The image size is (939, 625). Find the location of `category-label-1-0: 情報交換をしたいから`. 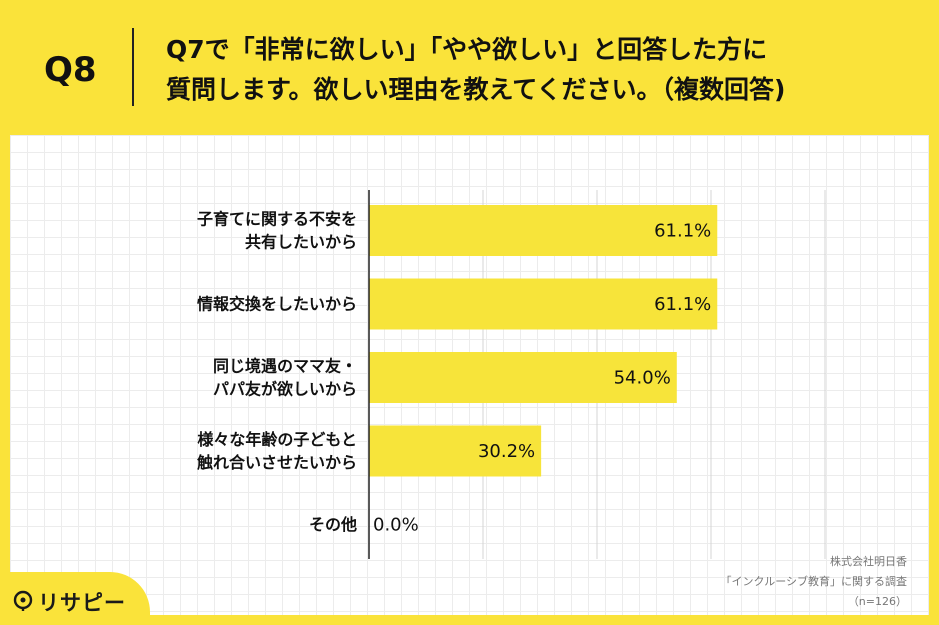

category-label-1-0: 情報交換をしたいから is located at coordinates (277, 304).